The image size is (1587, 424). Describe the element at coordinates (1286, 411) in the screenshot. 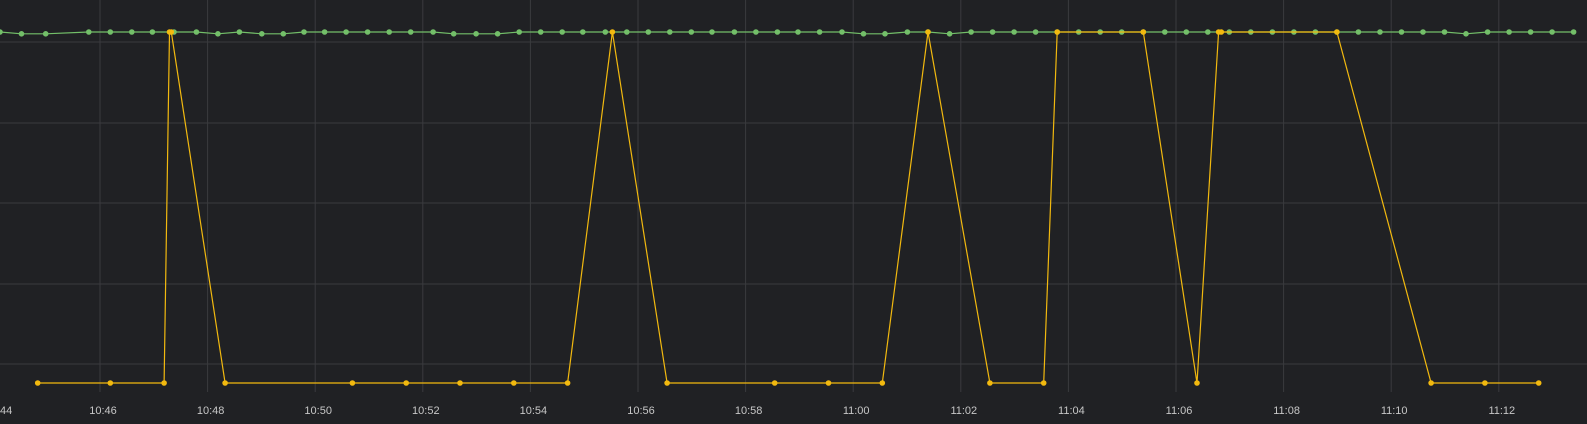

I see `x-tick-label: 11:08` at that location.